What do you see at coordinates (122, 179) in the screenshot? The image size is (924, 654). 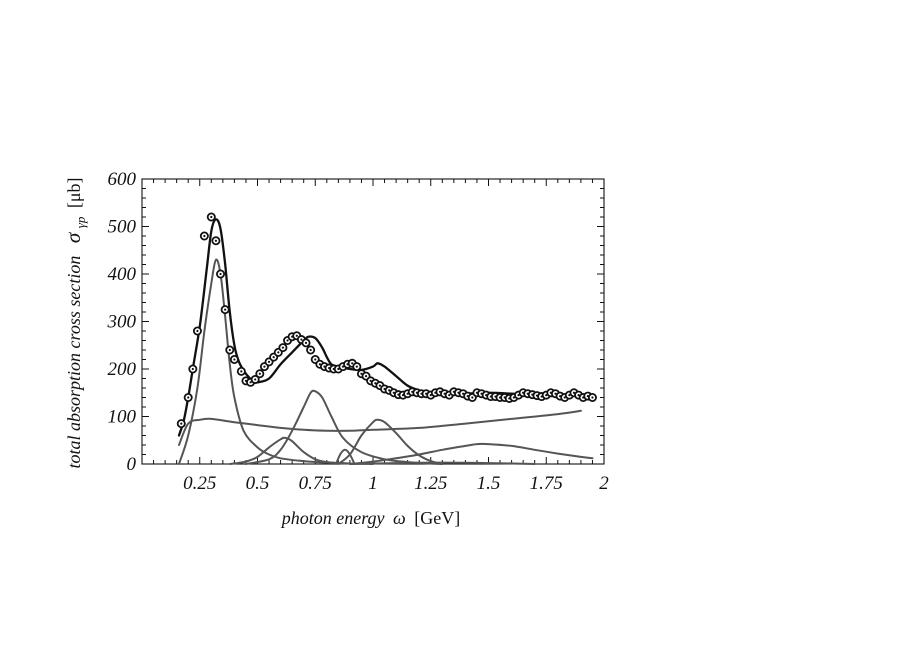 I see `y-tick-label: 600` at bounding box center [122, 179].